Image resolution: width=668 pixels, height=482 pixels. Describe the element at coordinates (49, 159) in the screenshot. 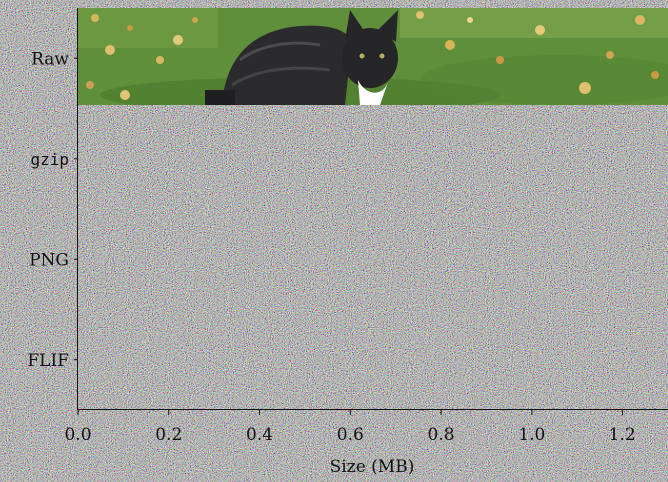

I see `y-tick-label-gzip: gzip` at that location.